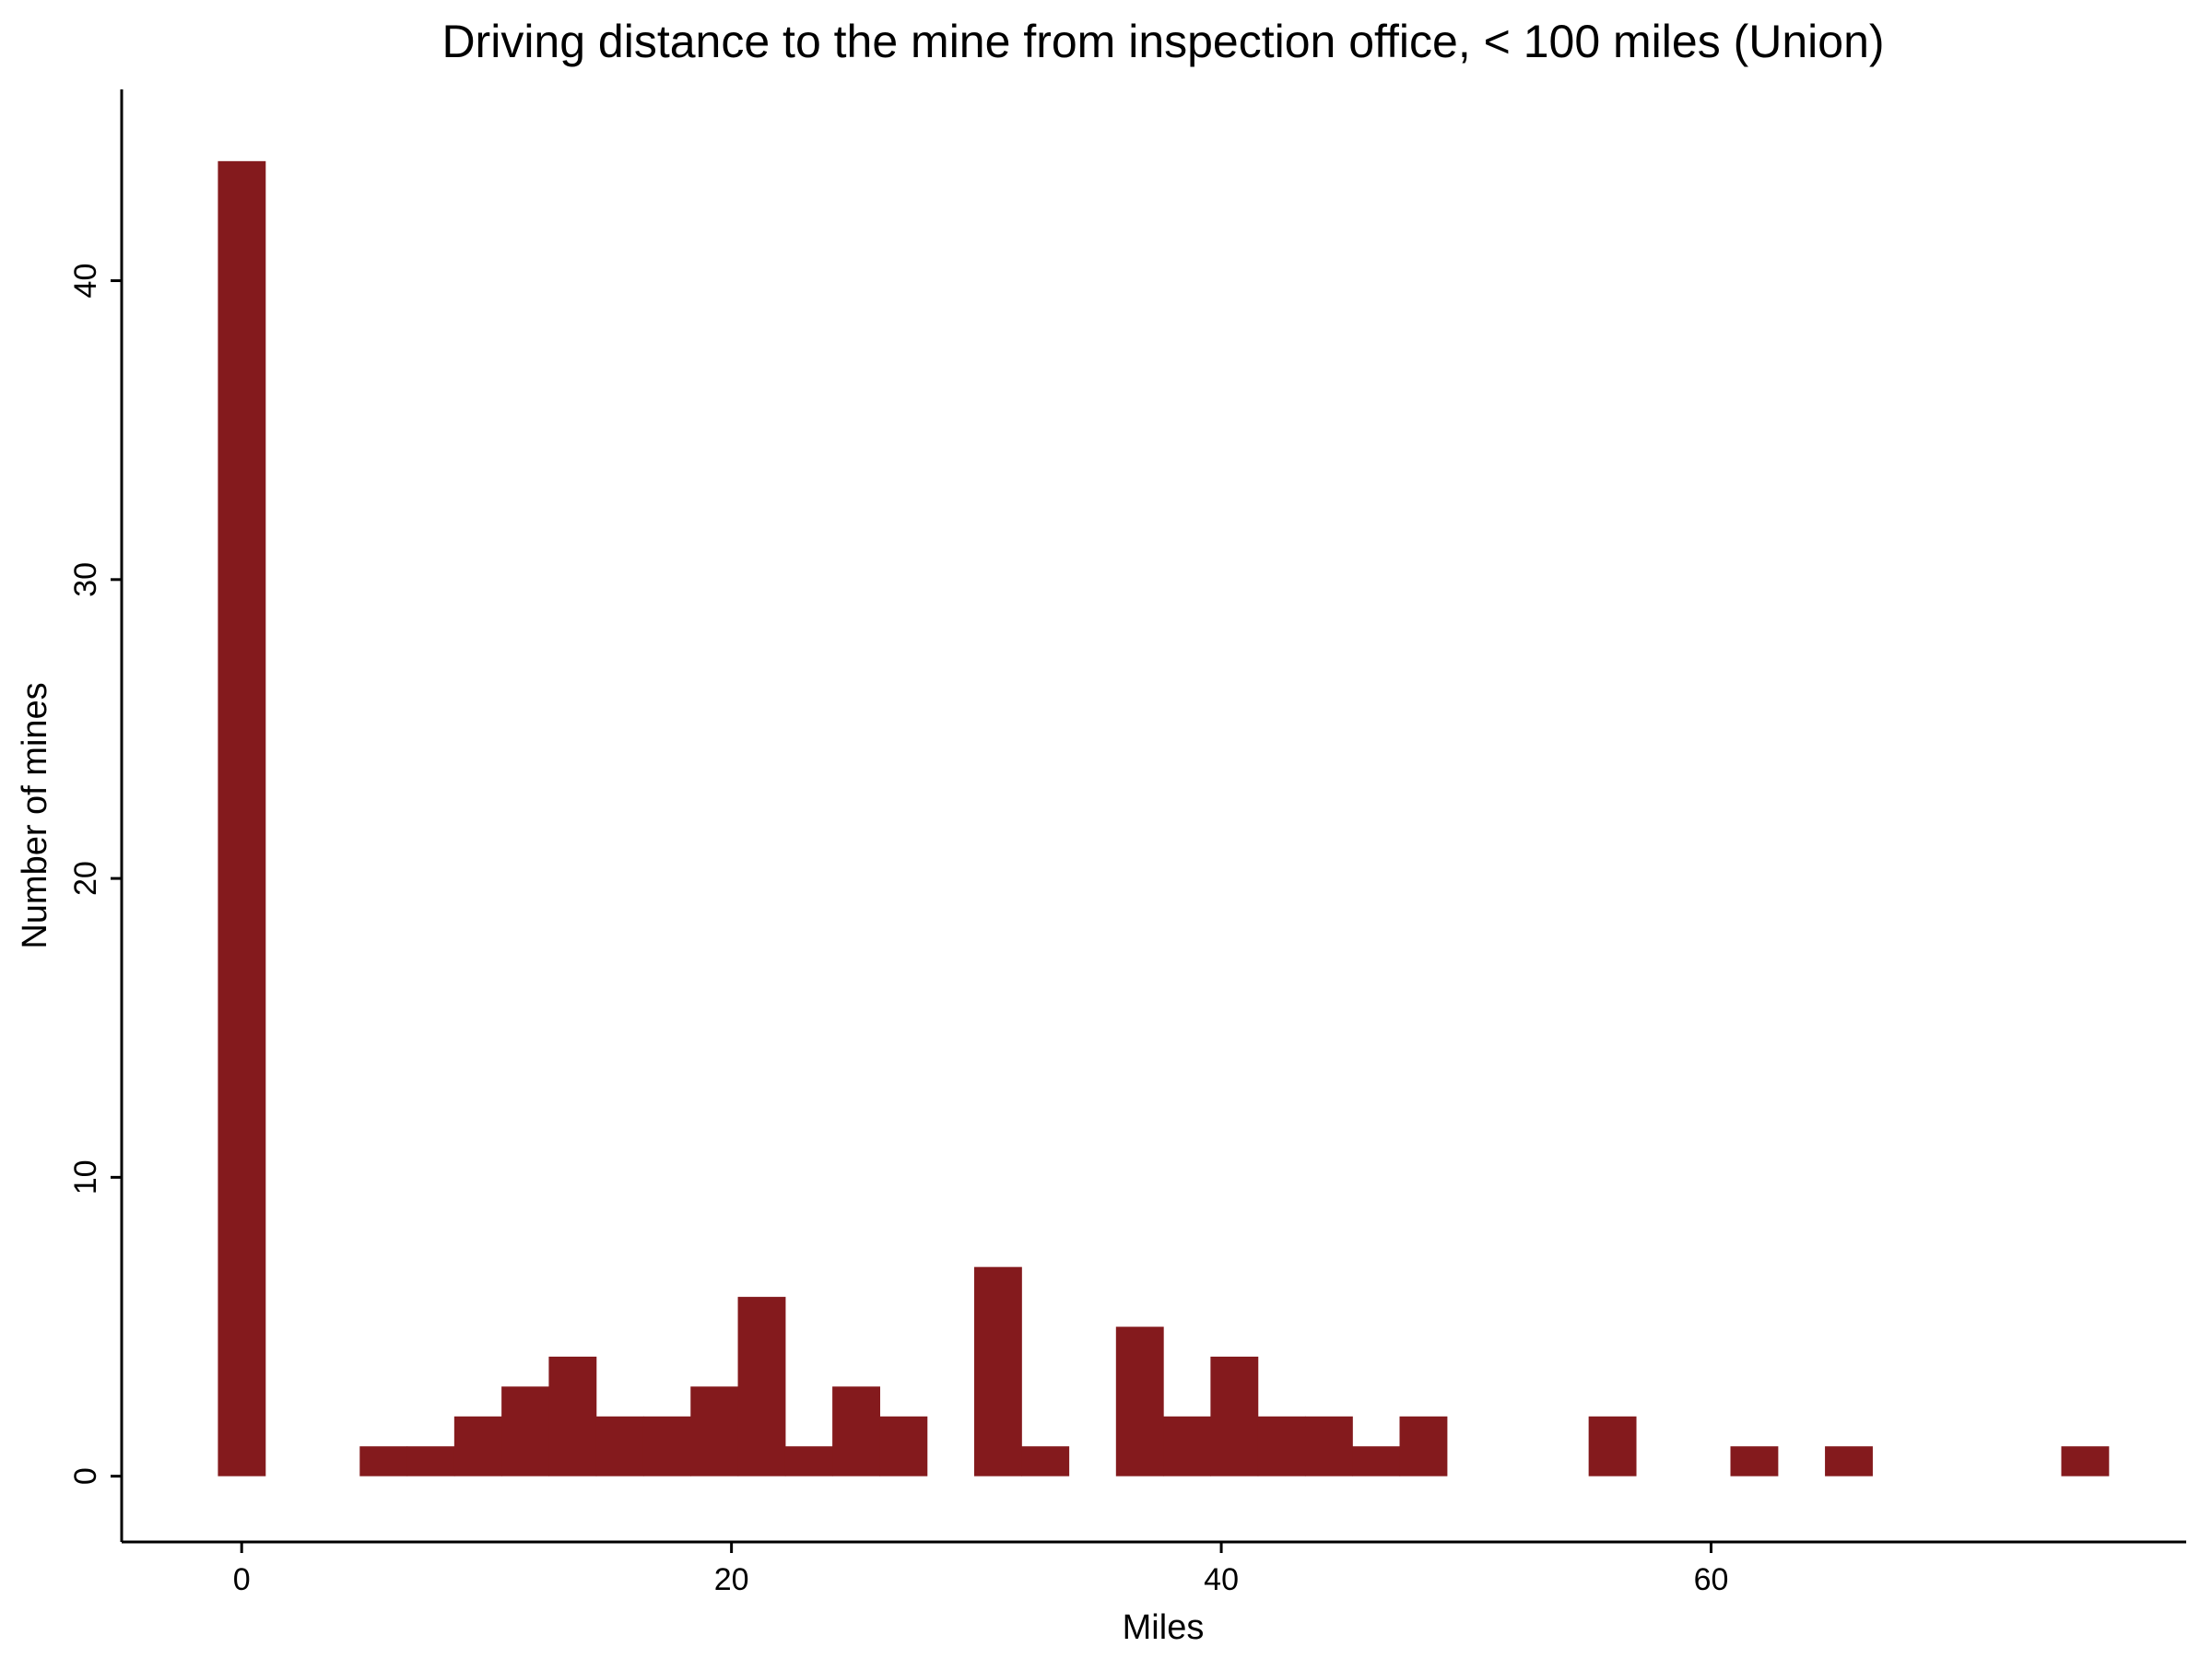  What do you see at coordinates (1711, 1579) in the screenshot?
I see `x-tick-label: 60` at bounding box center [1711, 1579].